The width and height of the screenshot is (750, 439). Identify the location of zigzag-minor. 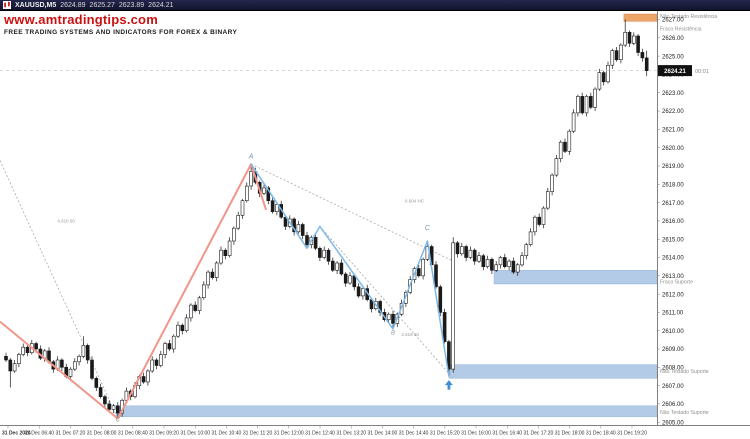
(350, 270).